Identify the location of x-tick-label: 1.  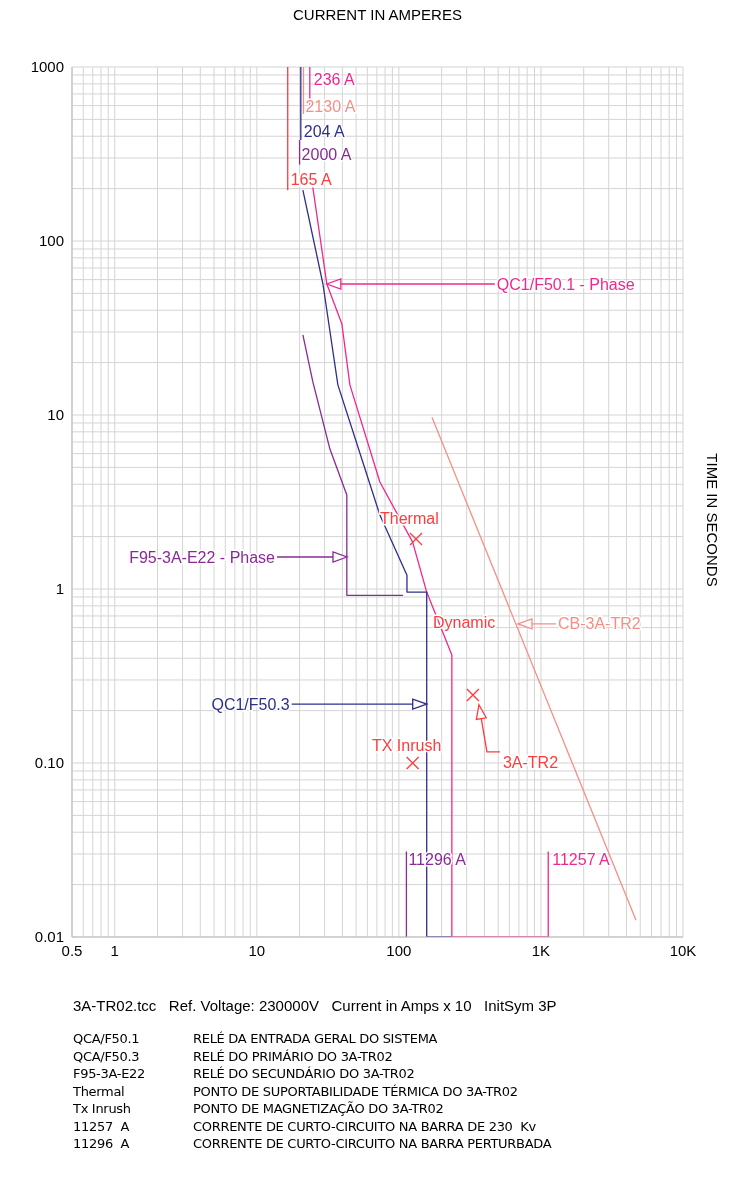
(114, 950).